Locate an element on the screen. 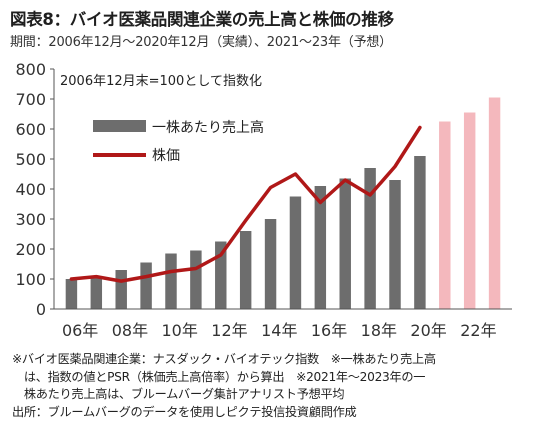 This screenshot has height=447, width=536. x-tick-label: 14年 is located at coordinates (279, 330).